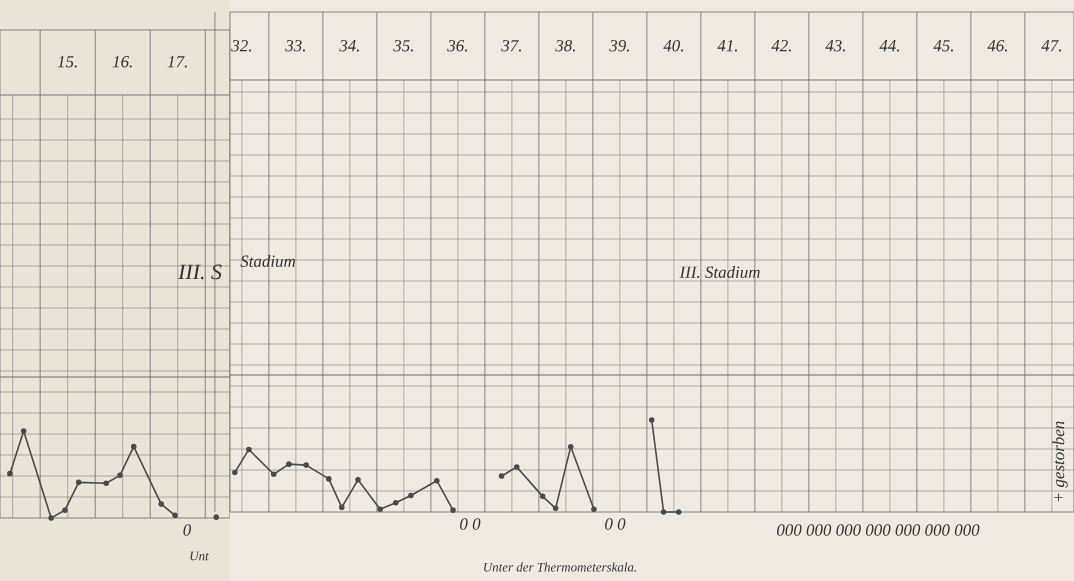 The height and width of the screenshot is (581, 1074). What do you see at coordinates (177, 62) in the screenshot?
I see `x-tick-label: 17.` at bounding box center [177, 62].